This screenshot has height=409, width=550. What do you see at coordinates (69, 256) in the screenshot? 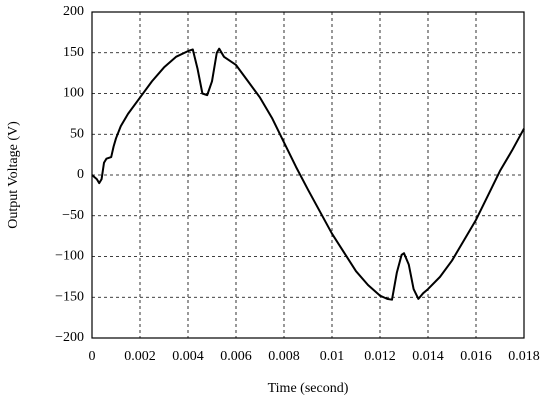
I see `y-tick-label: −100` at bounding box center [69, 256].